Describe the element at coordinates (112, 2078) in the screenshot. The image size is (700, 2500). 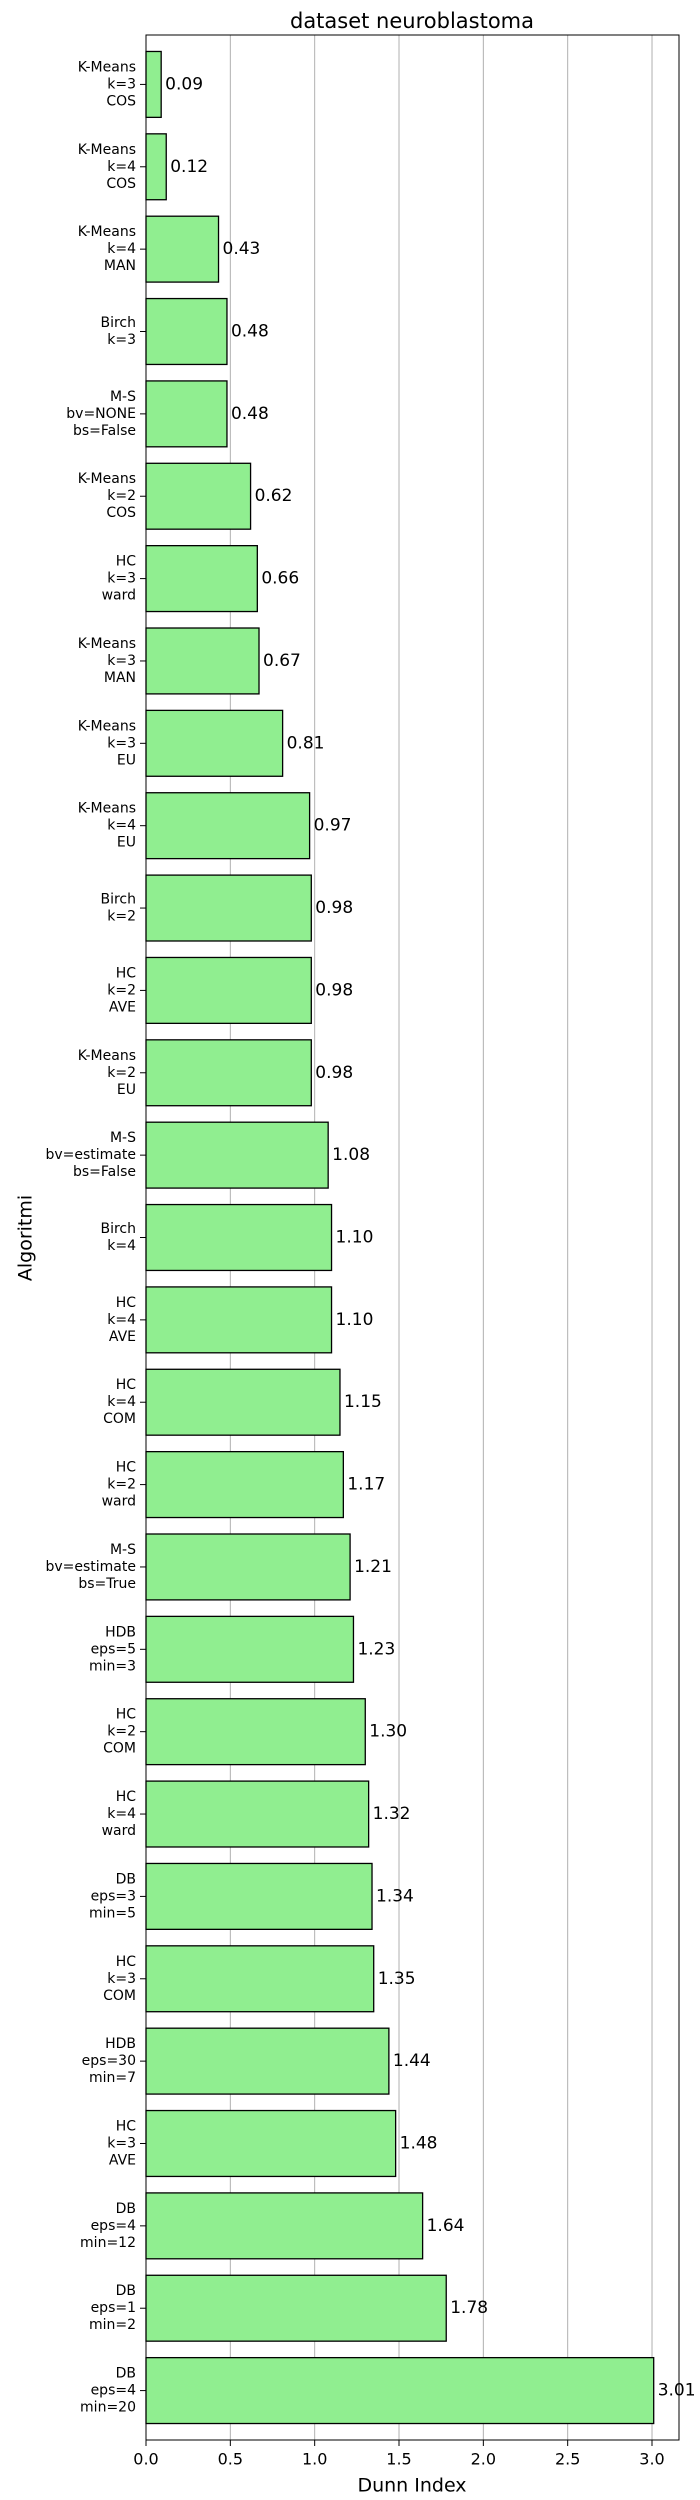
I see `y-tick-label-line: min=7` at that location.